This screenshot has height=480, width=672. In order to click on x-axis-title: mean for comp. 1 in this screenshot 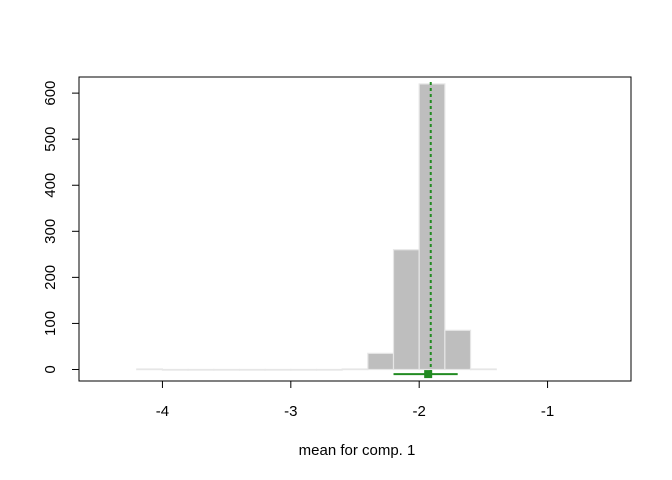, I will do `click(357, 450)`.